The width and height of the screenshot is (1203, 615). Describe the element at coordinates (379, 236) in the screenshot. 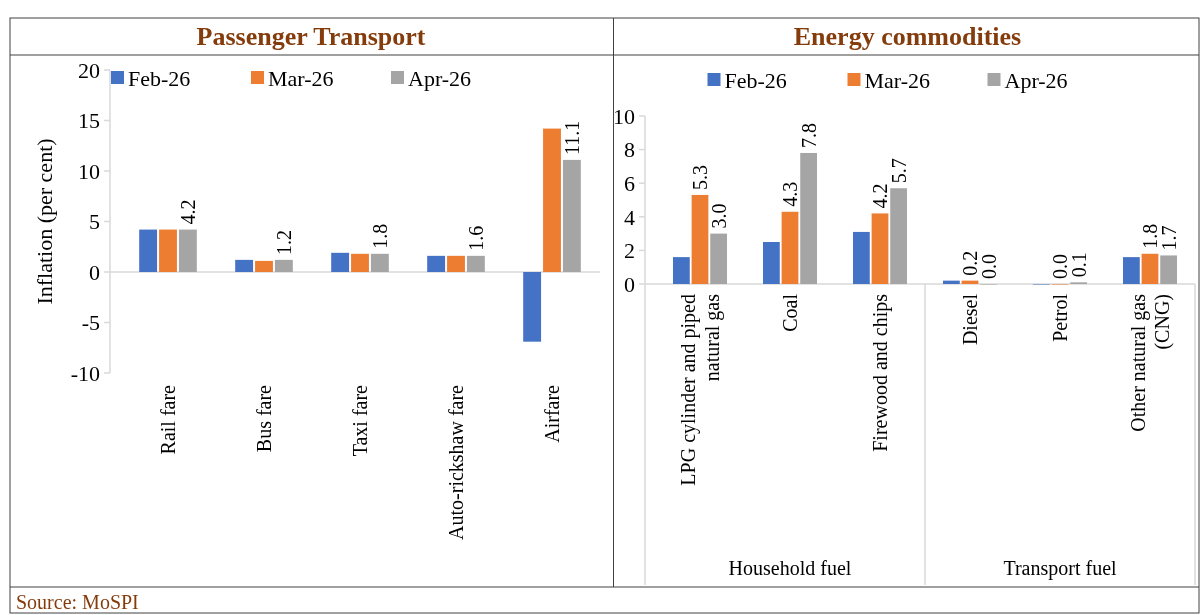

I see `data-label: 1.8` at that location.